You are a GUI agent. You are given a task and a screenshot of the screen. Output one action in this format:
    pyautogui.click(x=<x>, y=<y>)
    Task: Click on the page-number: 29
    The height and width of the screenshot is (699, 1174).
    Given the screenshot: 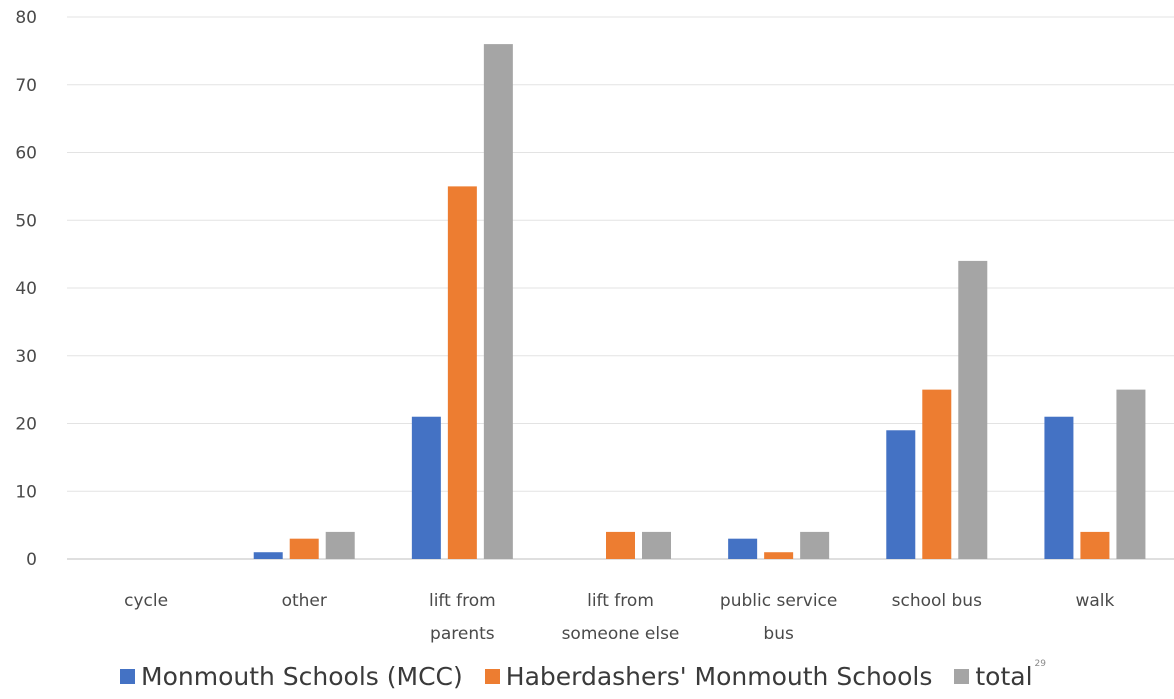 What is the action you would take?
    pyautogui.click(x=1040, y=664)
    